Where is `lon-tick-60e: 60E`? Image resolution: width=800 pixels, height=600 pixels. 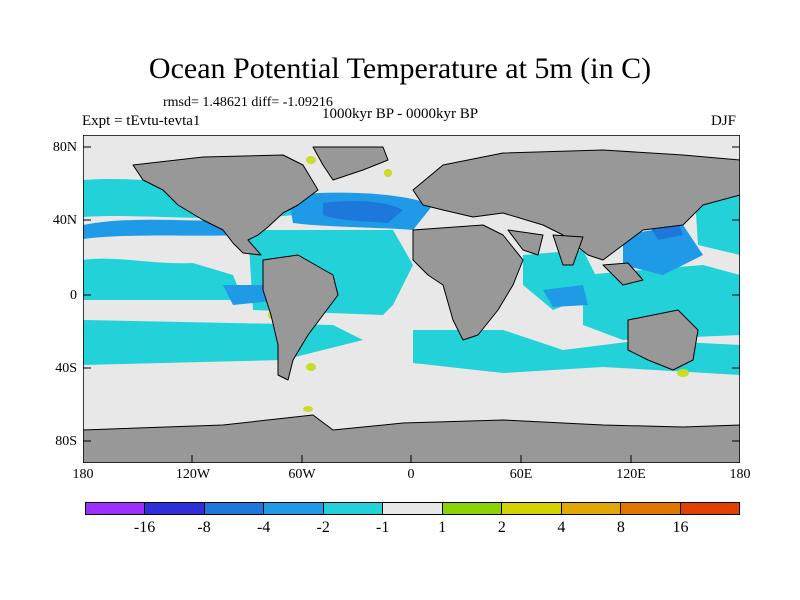
lon-tick-60e: 60E is located at coordinates (521, 474).